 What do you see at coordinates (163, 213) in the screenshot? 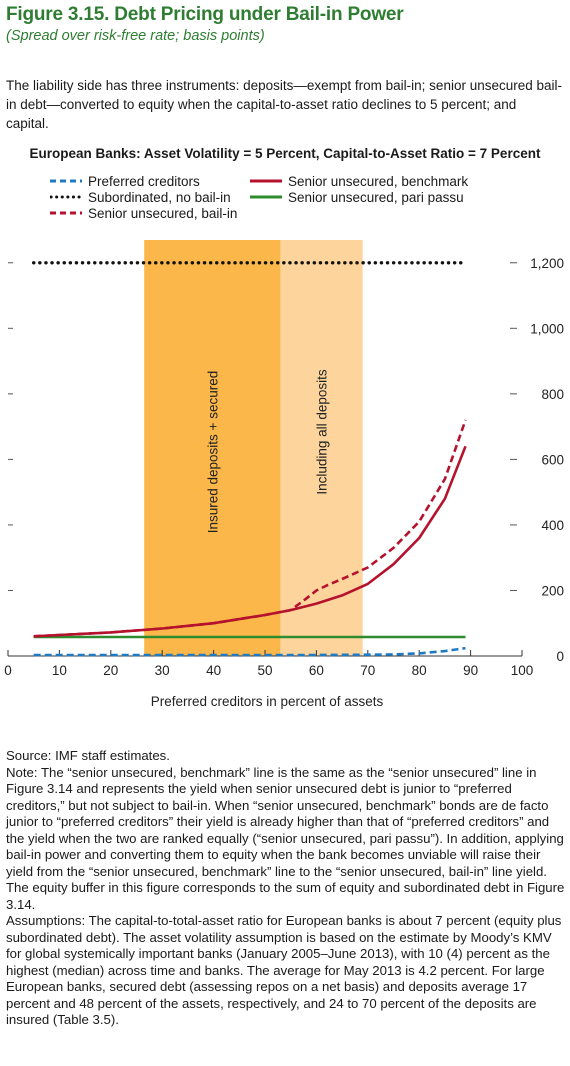
I see `legend-label: Senior unsecured, bail-in` at bounding box center [163, 213].